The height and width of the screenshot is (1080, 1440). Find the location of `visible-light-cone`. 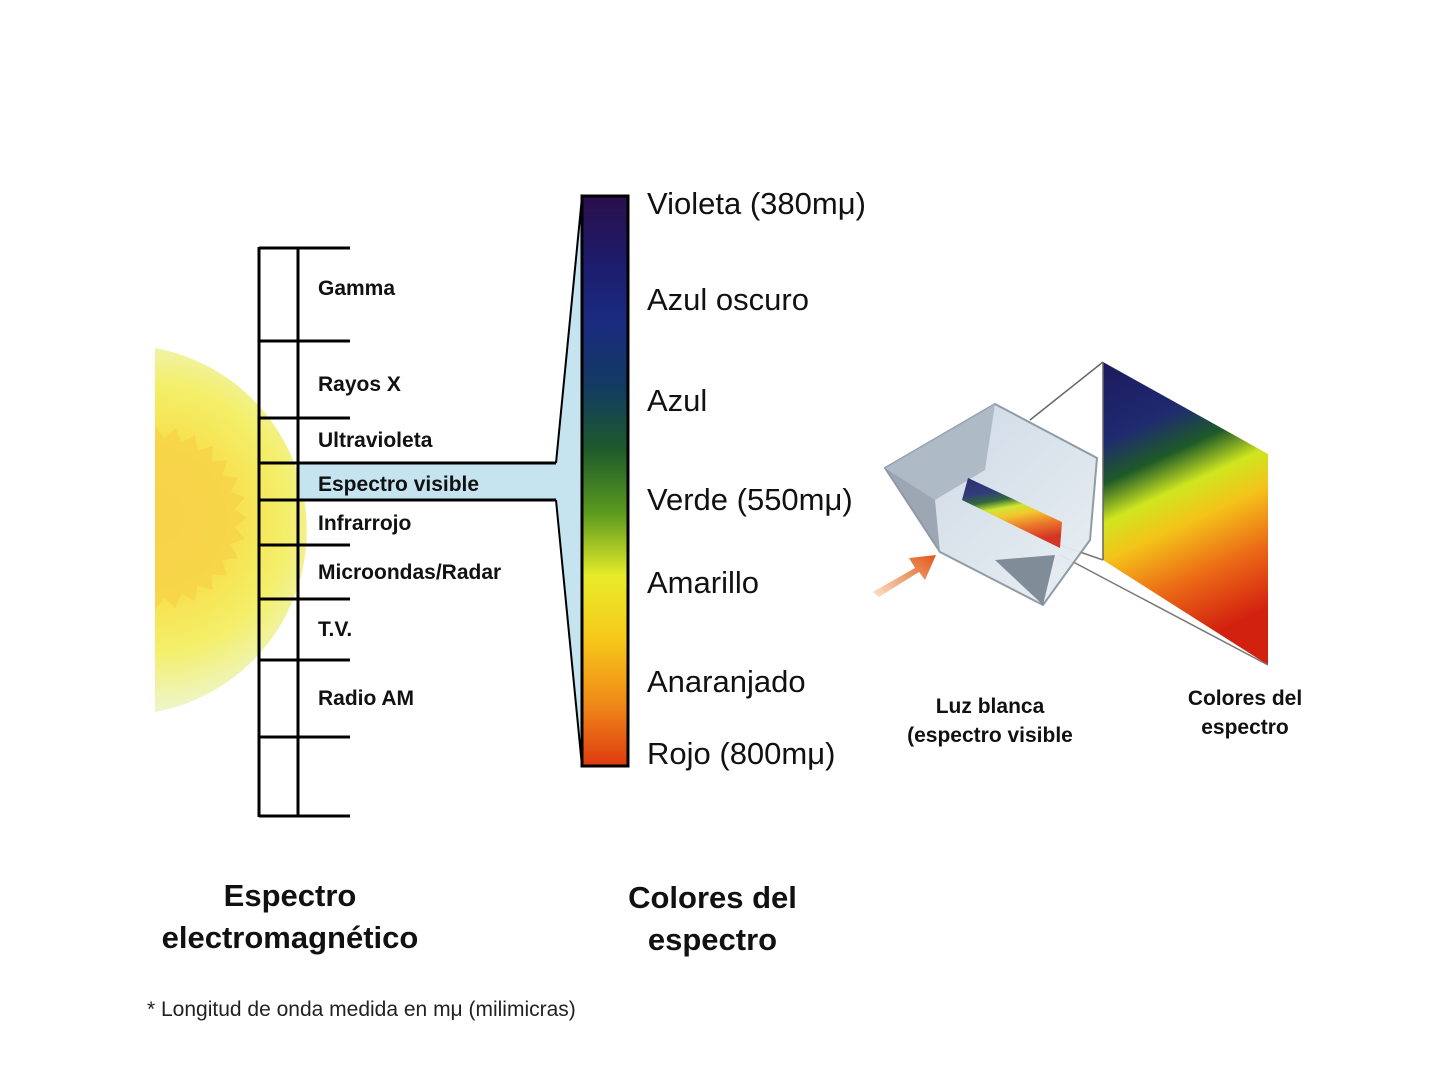

visible-light-cone is located at coordinates (440, 481).